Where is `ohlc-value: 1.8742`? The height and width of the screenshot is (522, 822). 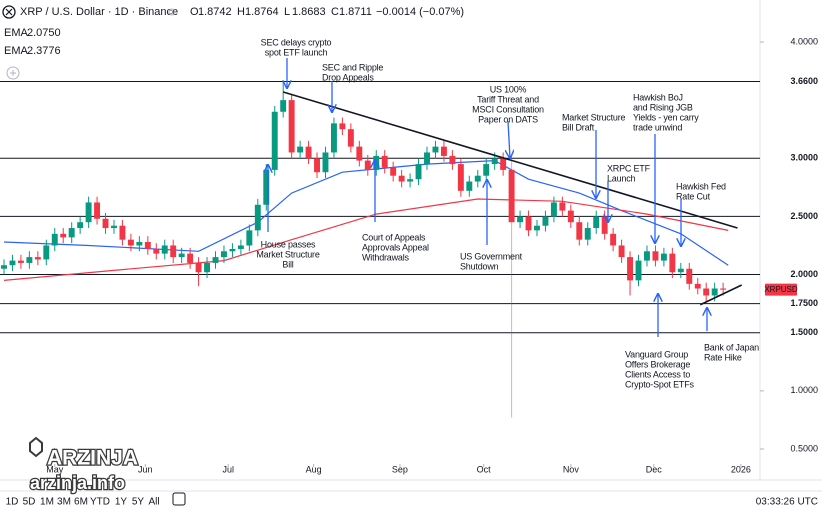 ohlc-value: 1.8742 is located at coordinates (215, 12).